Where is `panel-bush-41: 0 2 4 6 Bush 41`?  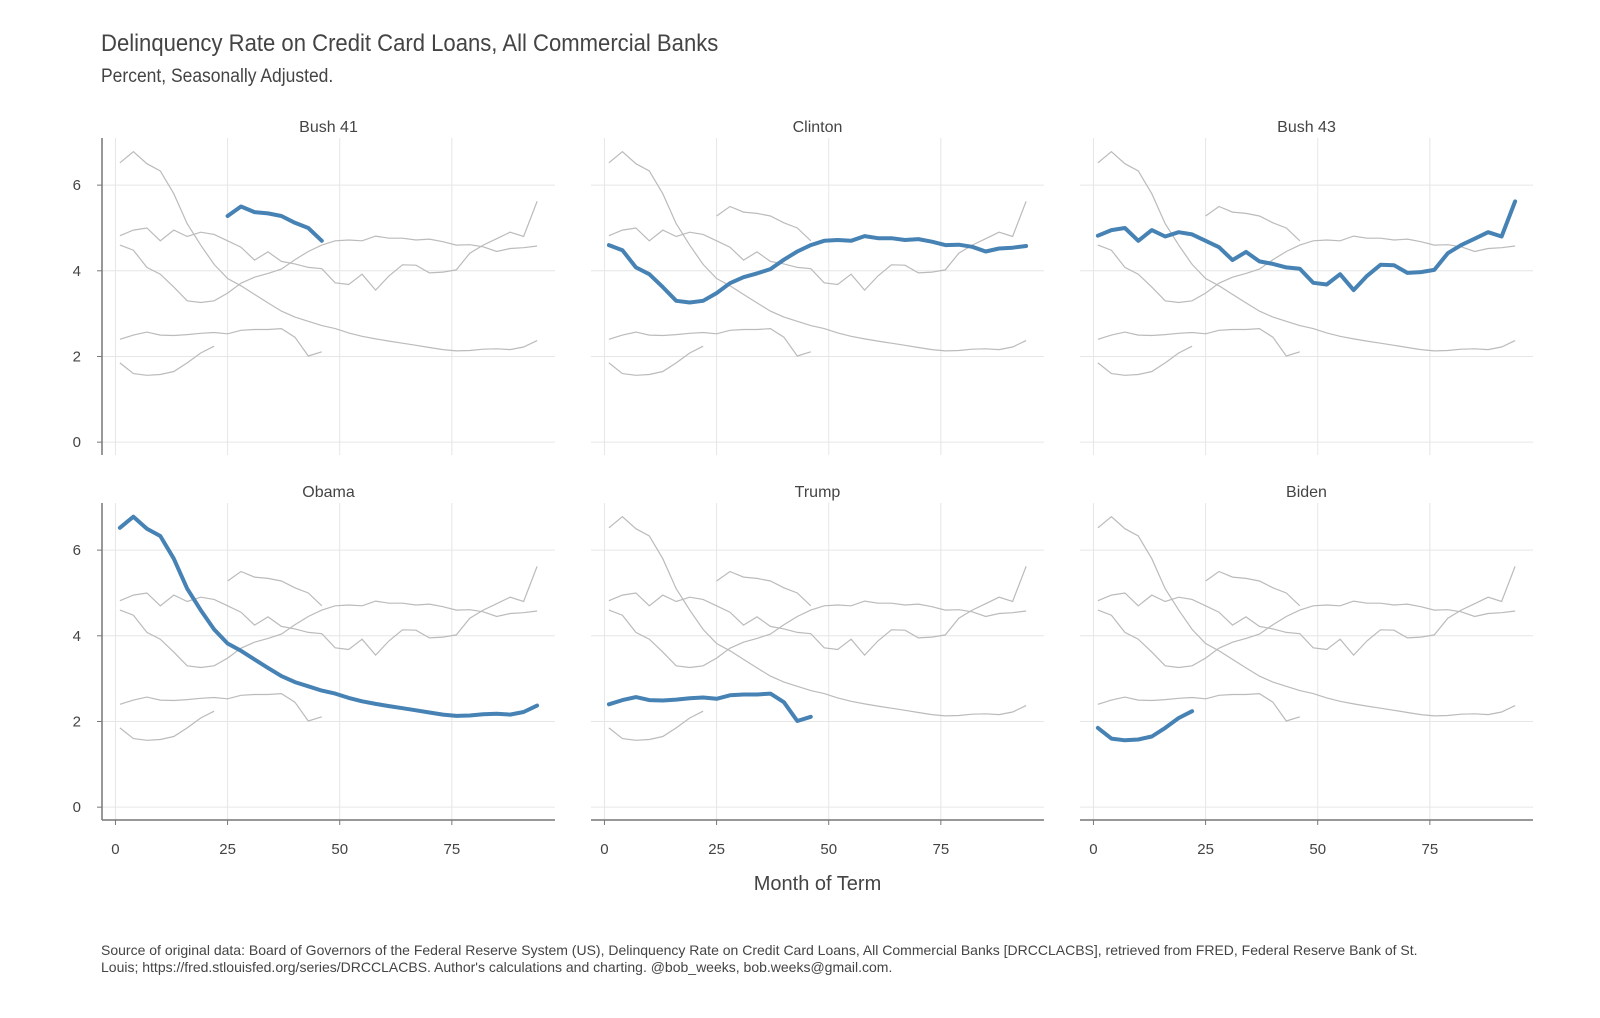 panel-bush-41: 0 2 4 6 Bush 41 is located at coordinates (314, 287).